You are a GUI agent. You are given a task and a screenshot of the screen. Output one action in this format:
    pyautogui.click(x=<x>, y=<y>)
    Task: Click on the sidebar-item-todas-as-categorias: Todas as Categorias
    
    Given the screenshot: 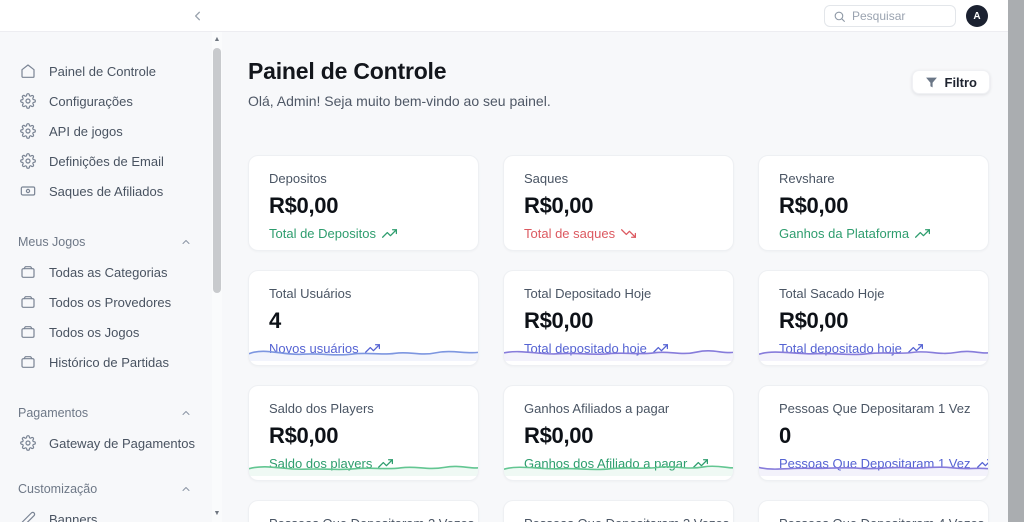 What is the action you would take?
    pyautogui.click(x=106, y=272)
    